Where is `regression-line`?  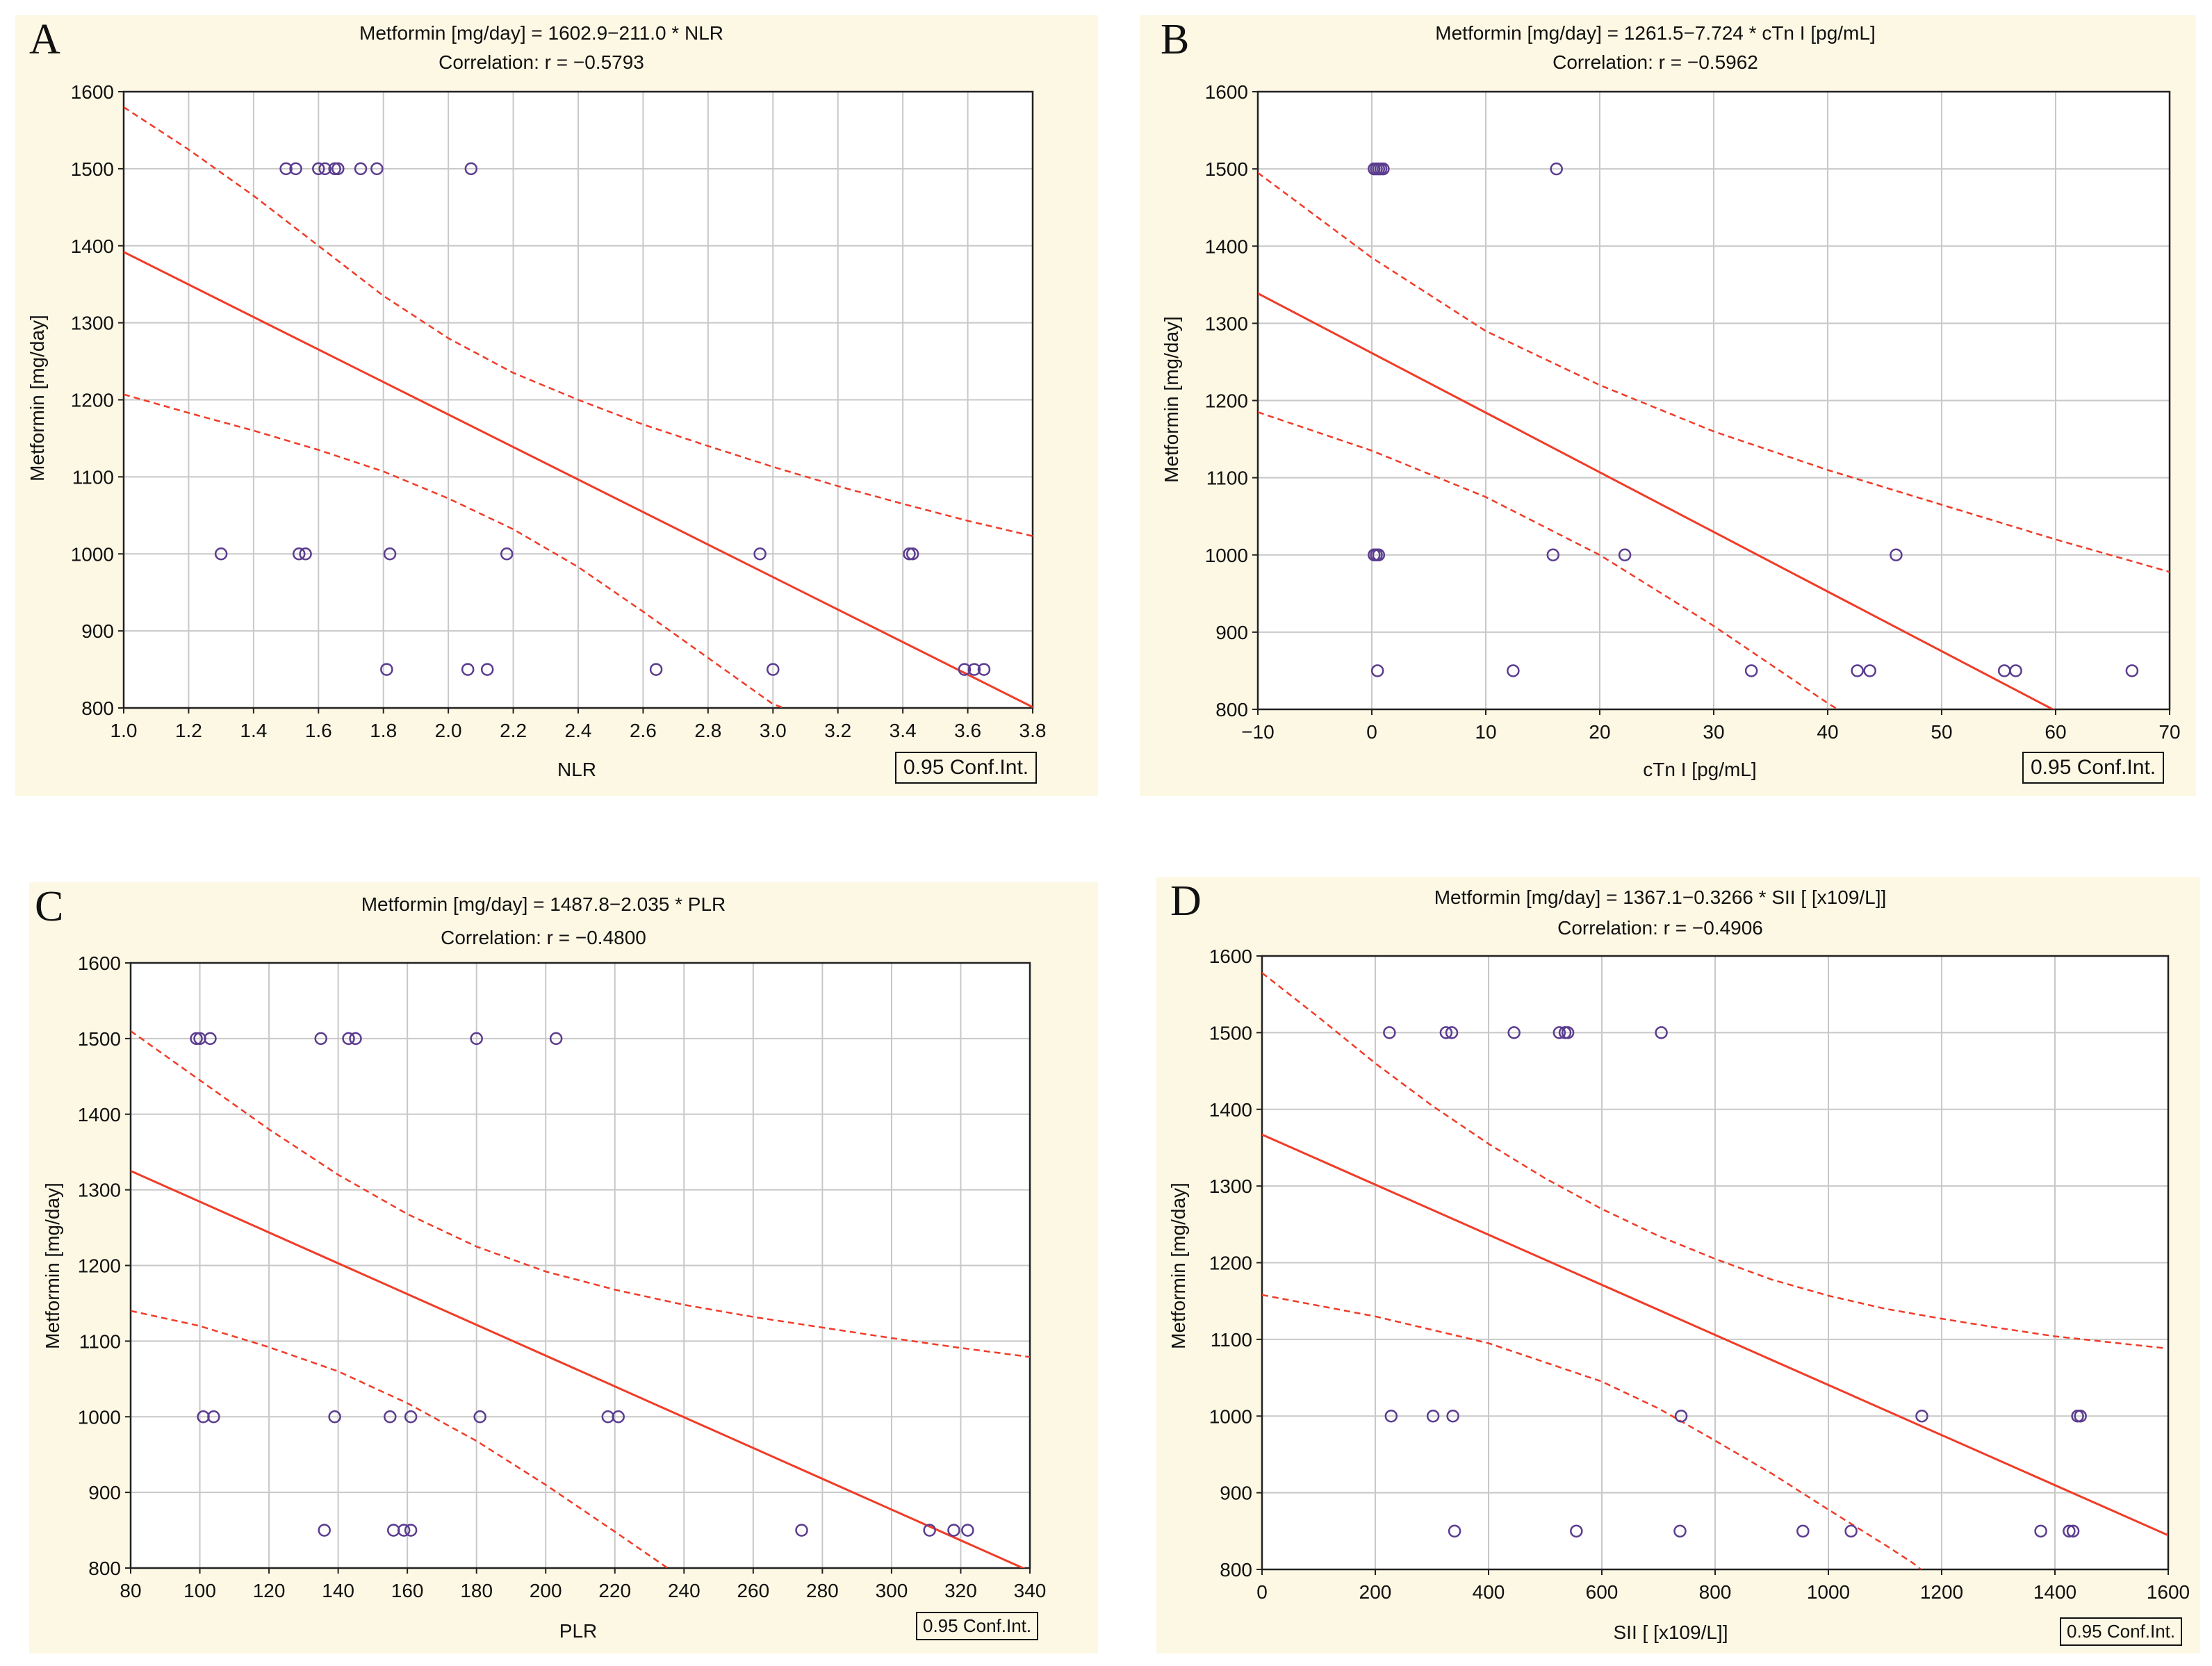 regression-line is located at coordinates (578, 480).